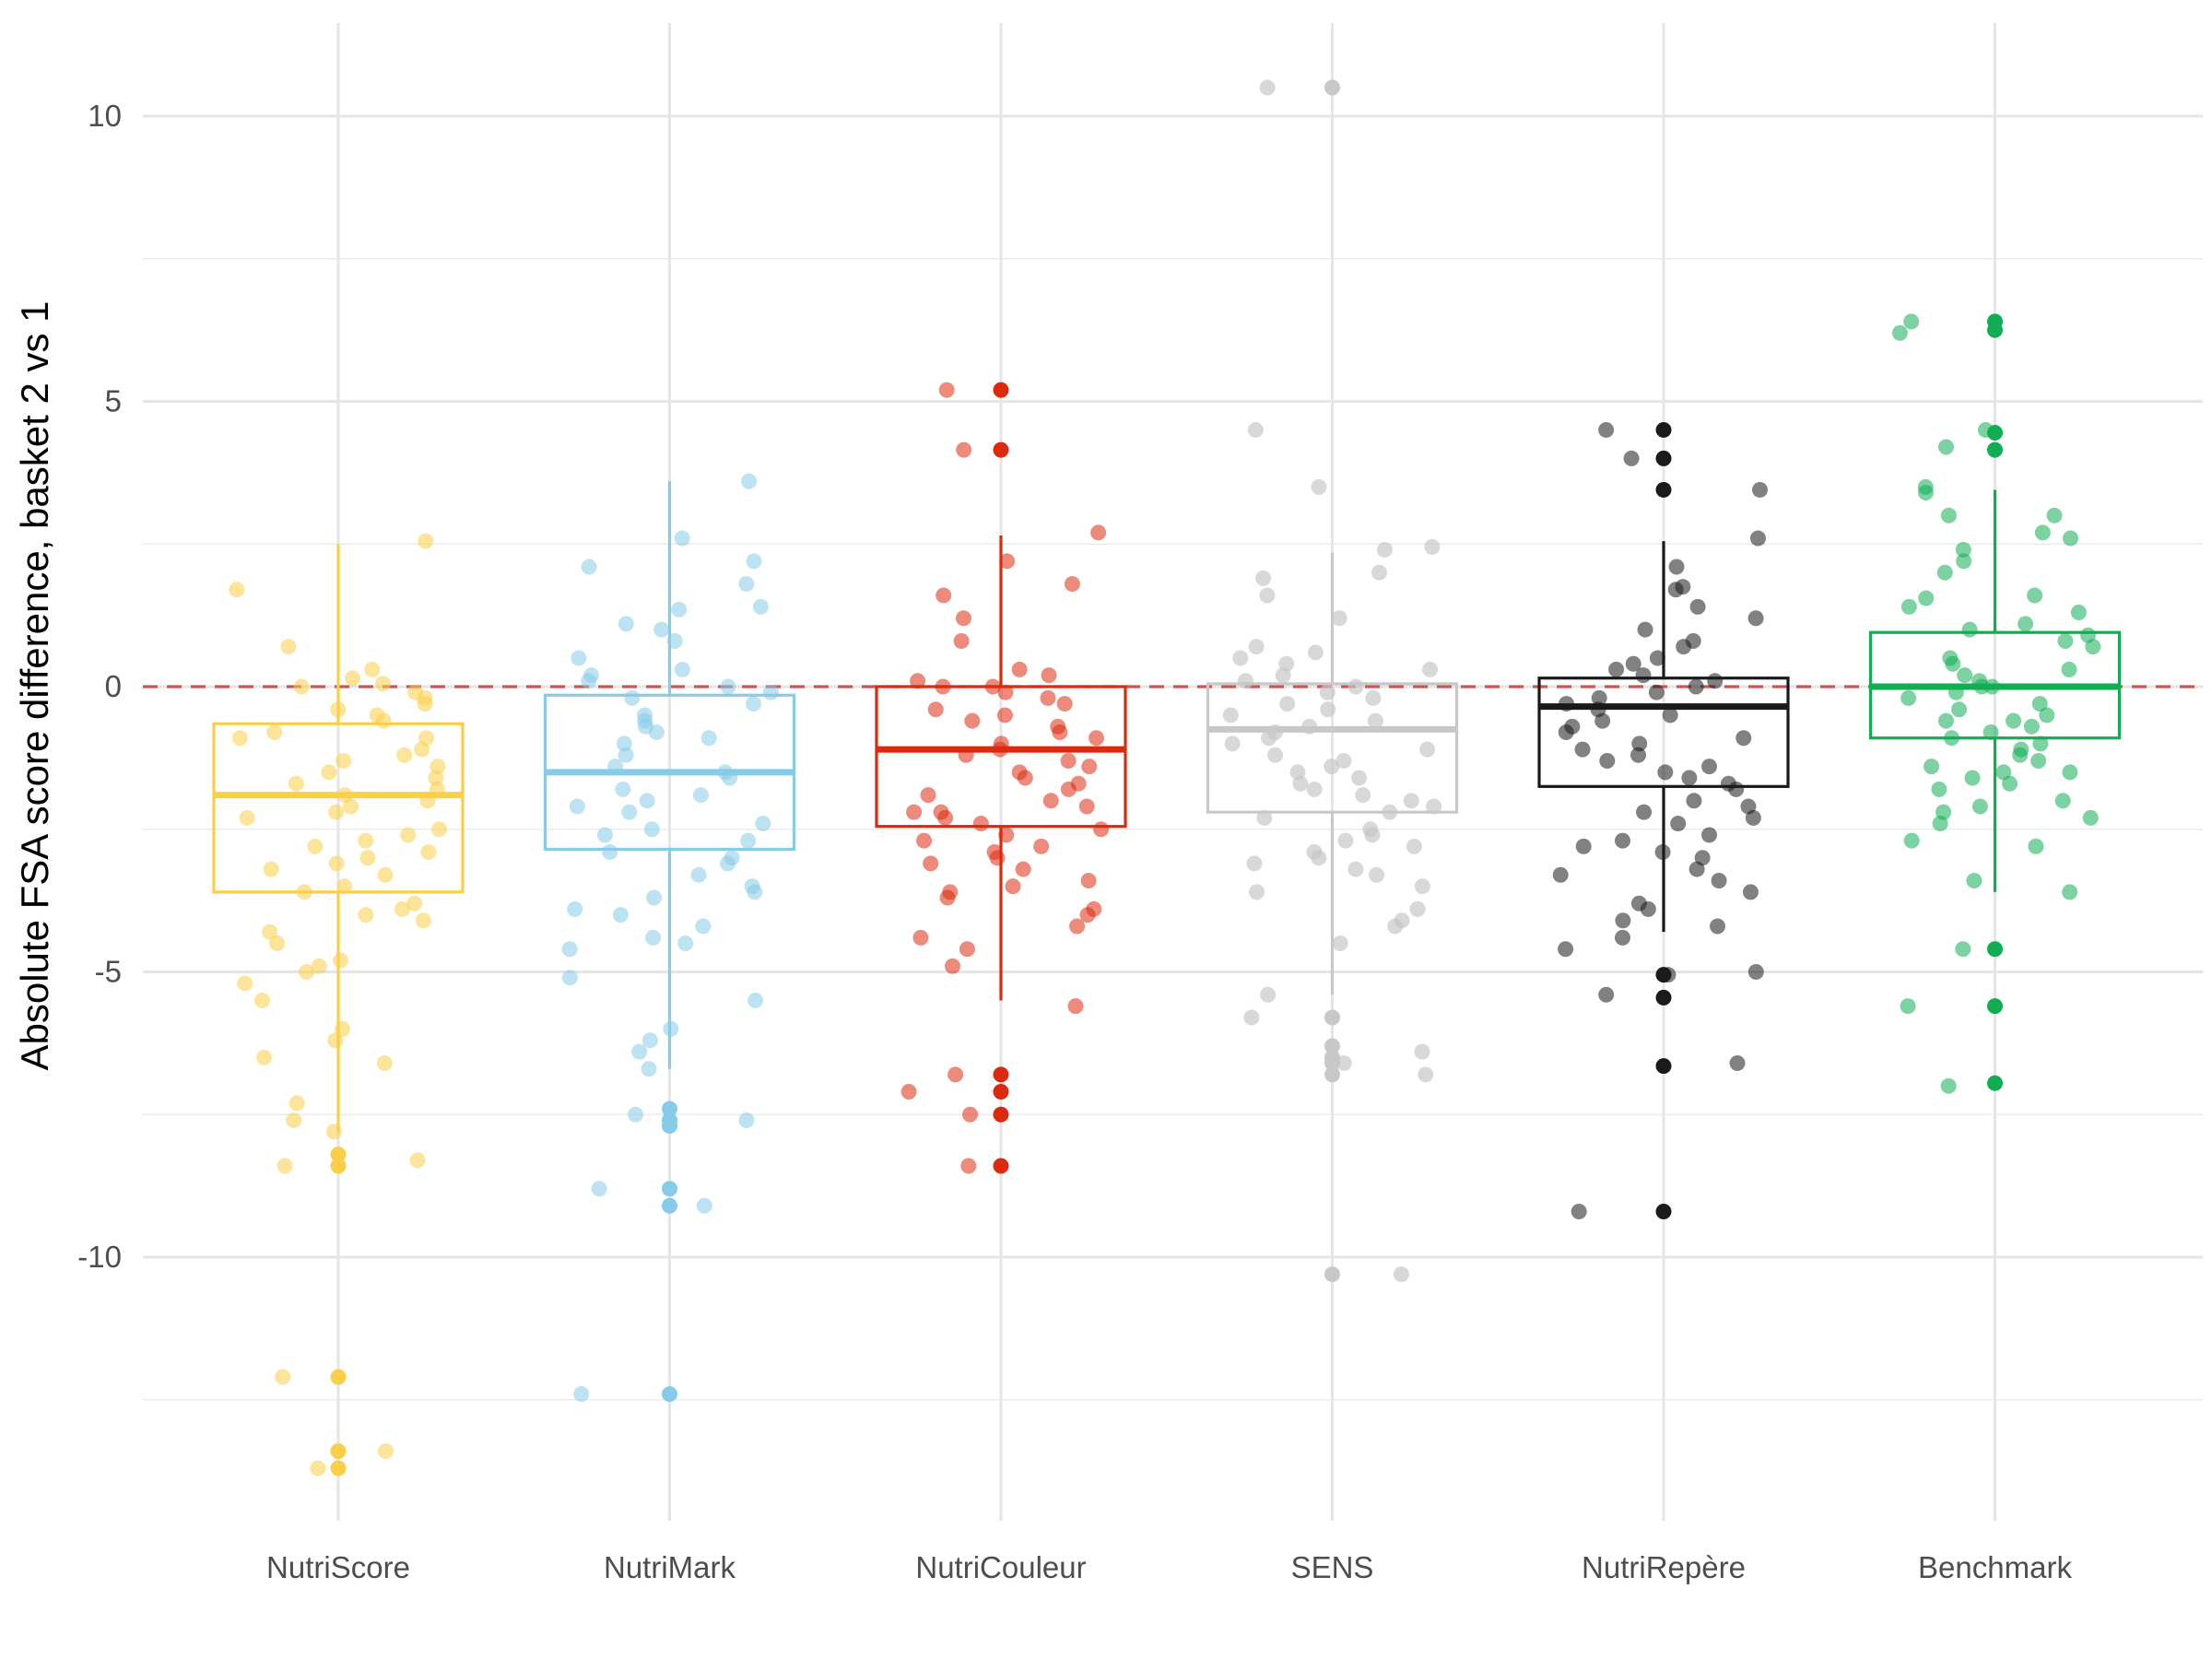 This screenshot has height=1659, width=2212. I want to click on x-tick-label: NutriMark, so click(670, 1567).